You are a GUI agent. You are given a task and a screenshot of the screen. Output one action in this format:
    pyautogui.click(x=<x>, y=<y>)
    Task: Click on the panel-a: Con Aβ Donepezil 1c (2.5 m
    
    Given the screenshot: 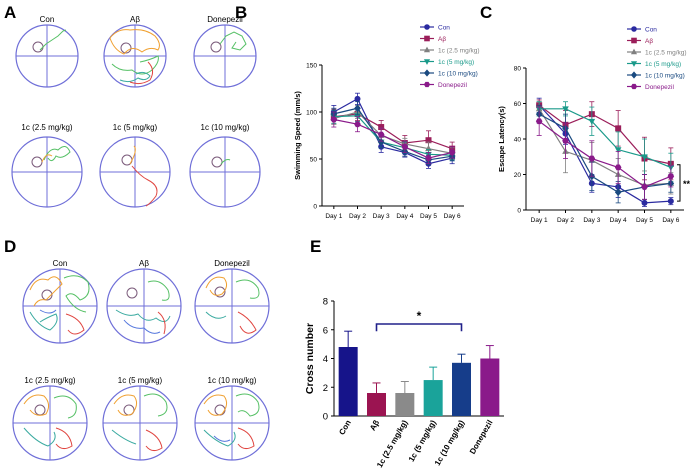 What is the action you would take?
    pyautogui.click(x=136, y=111)
    